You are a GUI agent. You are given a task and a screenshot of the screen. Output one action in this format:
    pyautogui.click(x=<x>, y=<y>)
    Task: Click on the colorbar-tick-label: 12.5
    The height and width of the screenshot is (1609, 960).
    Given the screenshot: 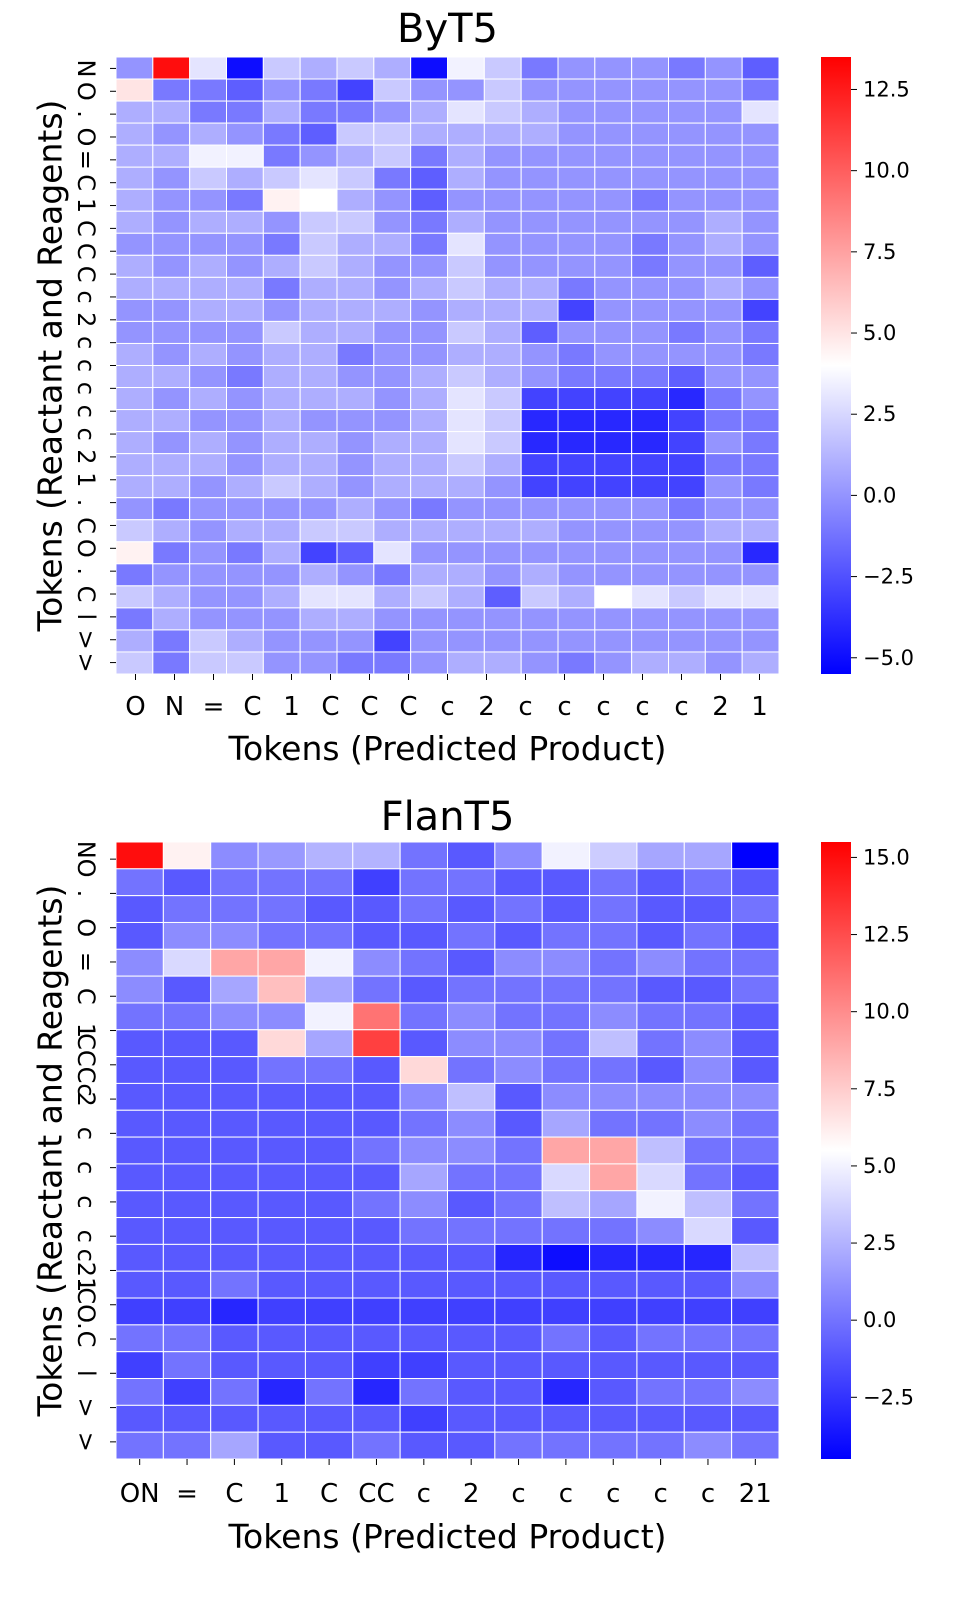 What is the action you would take?
    pyautogui.click(x=886, y=935)
    